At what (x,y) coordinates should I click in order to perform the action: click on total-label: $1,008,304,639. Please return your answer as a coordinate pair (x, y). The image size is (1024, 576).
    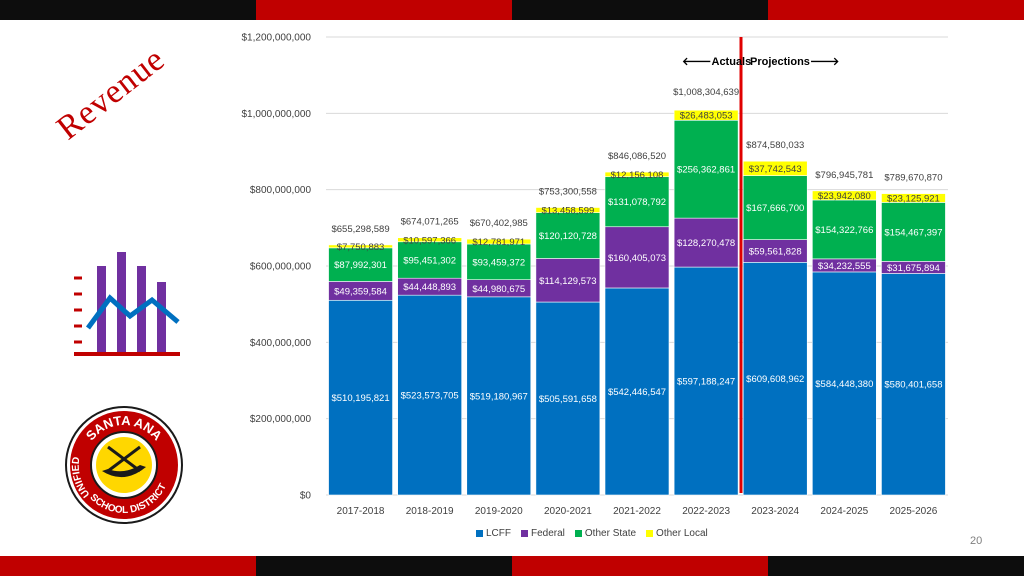
    Looking at the image, I should click on (706, 92).